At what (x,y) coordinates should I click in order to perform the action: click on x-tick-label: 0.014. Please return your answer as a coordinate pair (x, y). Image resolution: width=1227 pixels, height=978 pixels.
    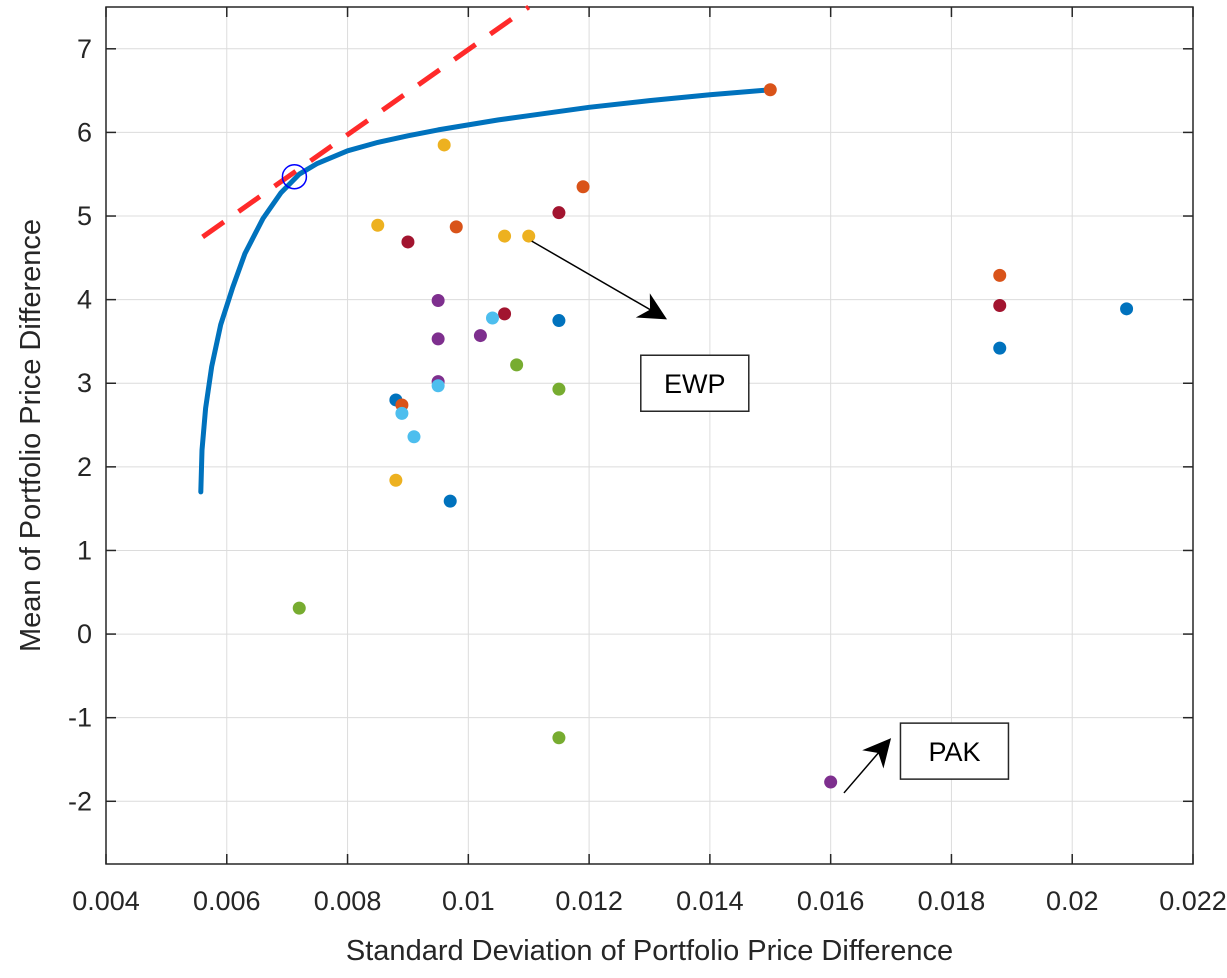
    Looking at the image, I should click on (710, 901).